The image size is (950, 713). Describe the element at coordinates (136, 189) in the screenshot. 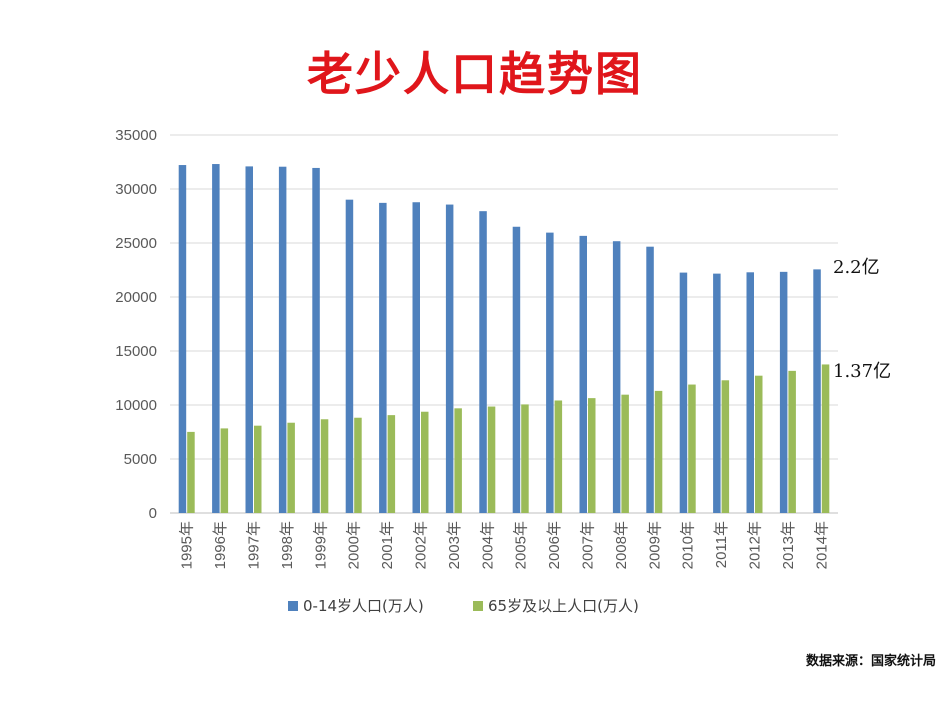

I see `y-tick-label: 30000` at that location.